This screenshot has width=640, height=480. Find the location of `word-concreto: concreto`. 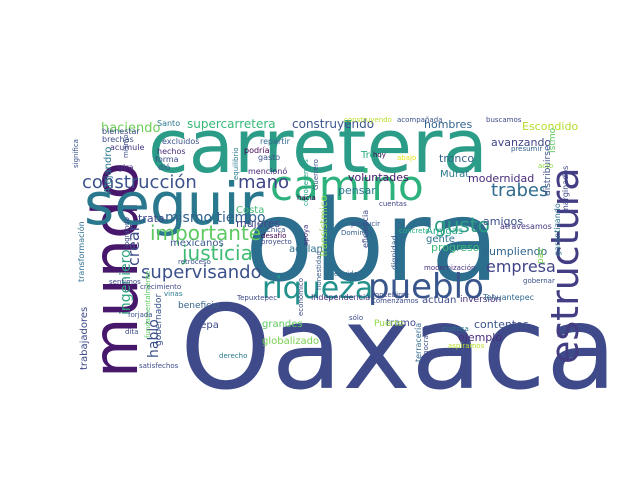

word-concreto: concreto is located at coordinates (414, 231).